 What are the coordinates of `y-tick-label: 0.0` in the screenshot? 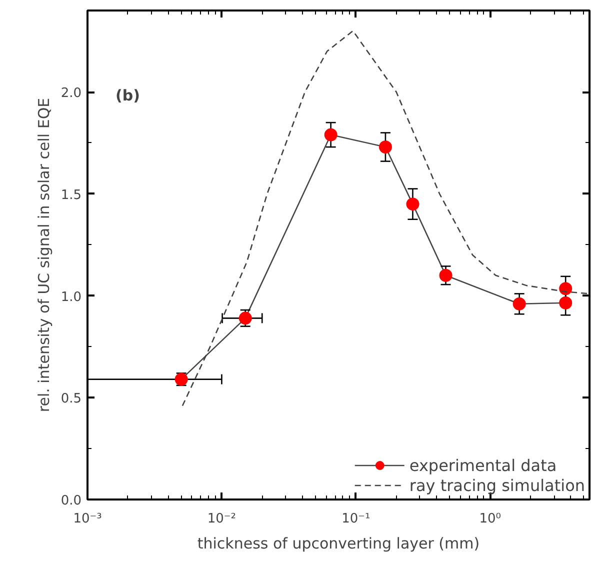 It's located at (71, 501).